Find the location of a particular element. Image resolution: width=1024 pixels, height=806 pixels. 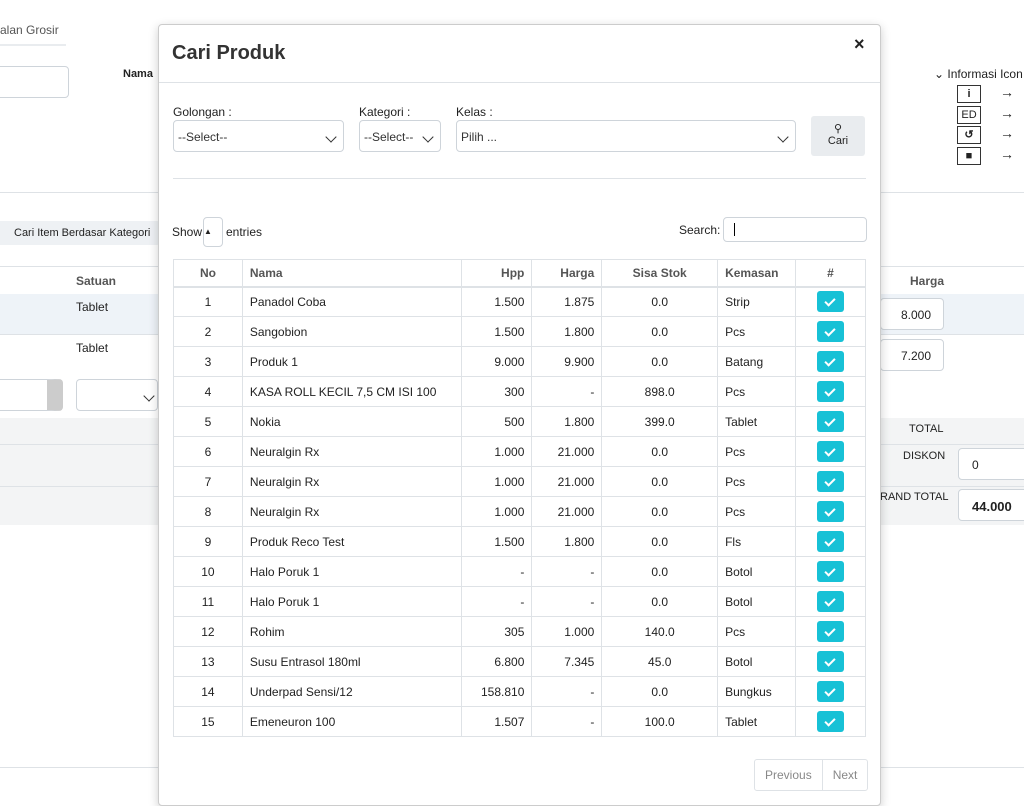

cell: 6 is located at coordinates (208, 452).